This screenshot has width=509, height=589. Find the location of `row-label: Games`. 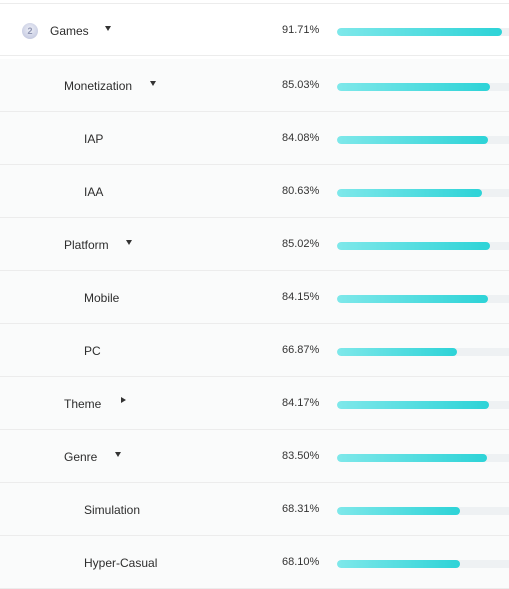

row-label: Games is located at coordinates (69, 31).